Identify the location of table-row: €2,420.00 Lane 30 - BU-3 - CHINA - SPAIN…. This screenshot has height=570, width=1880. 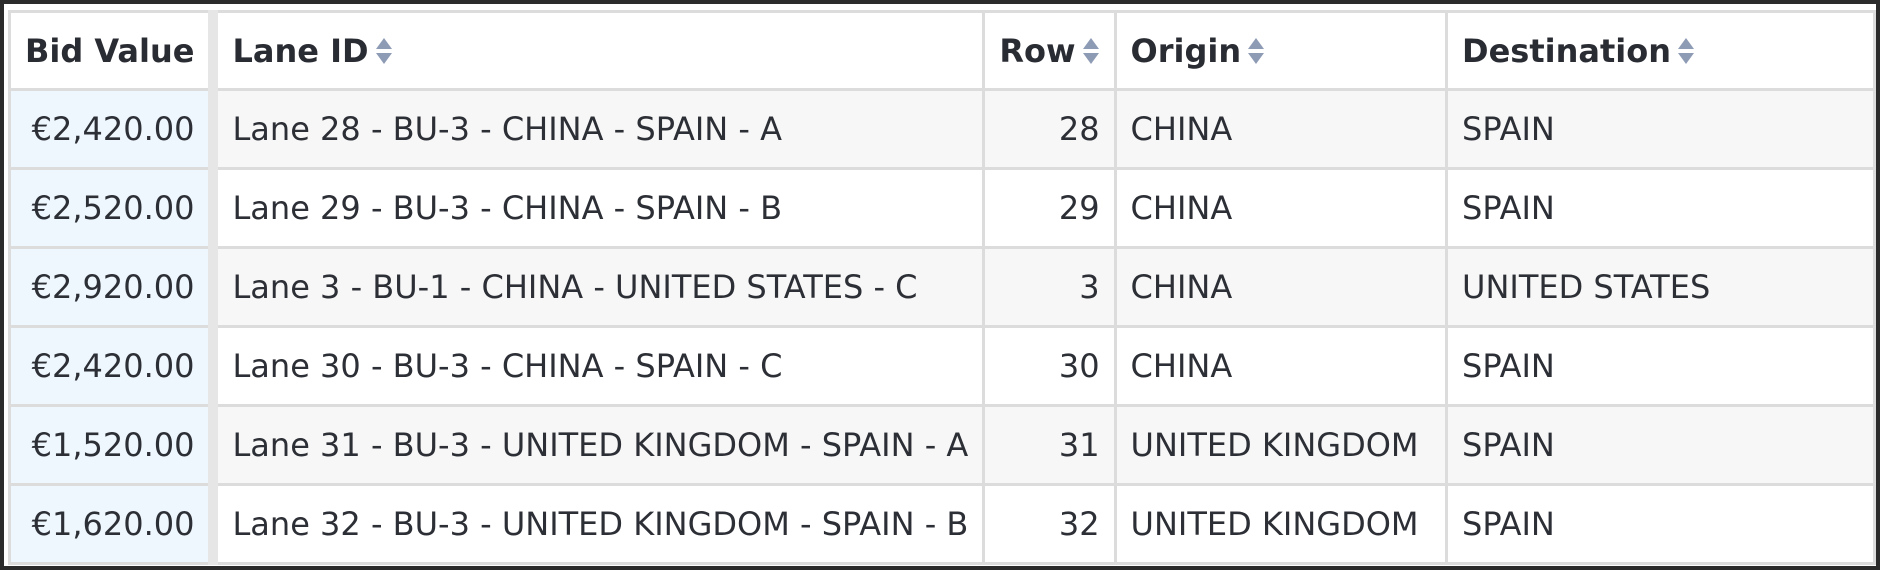
(942, 366).